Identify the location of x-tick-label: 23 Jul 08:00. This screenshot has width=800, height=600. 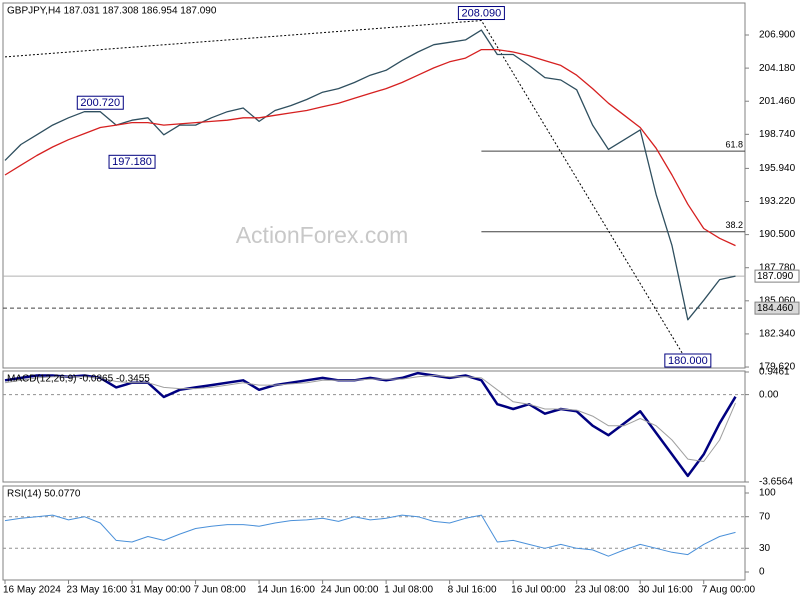
(602, 590).